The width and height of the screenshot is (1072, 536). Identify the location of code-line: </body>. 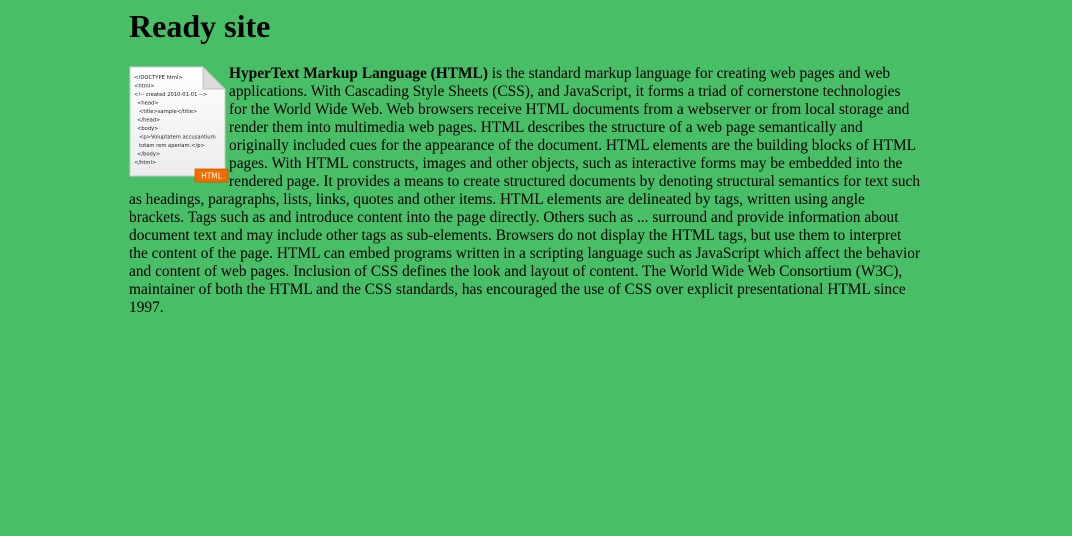
(148, 155).